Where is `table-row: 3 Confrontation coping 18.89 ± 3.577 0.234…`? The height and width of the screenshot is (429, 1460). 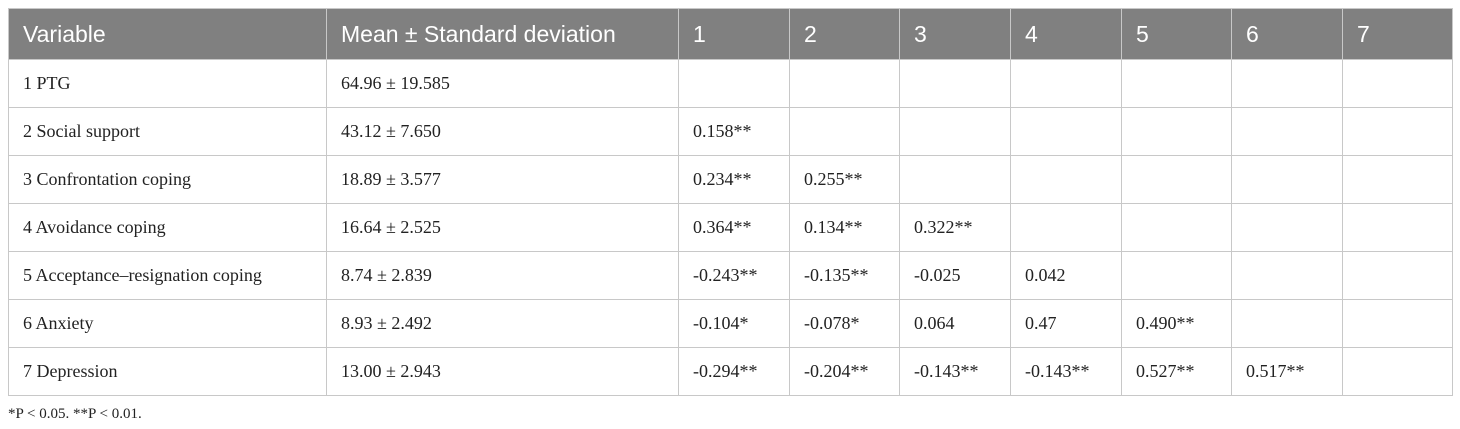
table-row: 3 Confrontation coping 18.89 ± 3.577 0.234… is located at coordinates (730, 179).